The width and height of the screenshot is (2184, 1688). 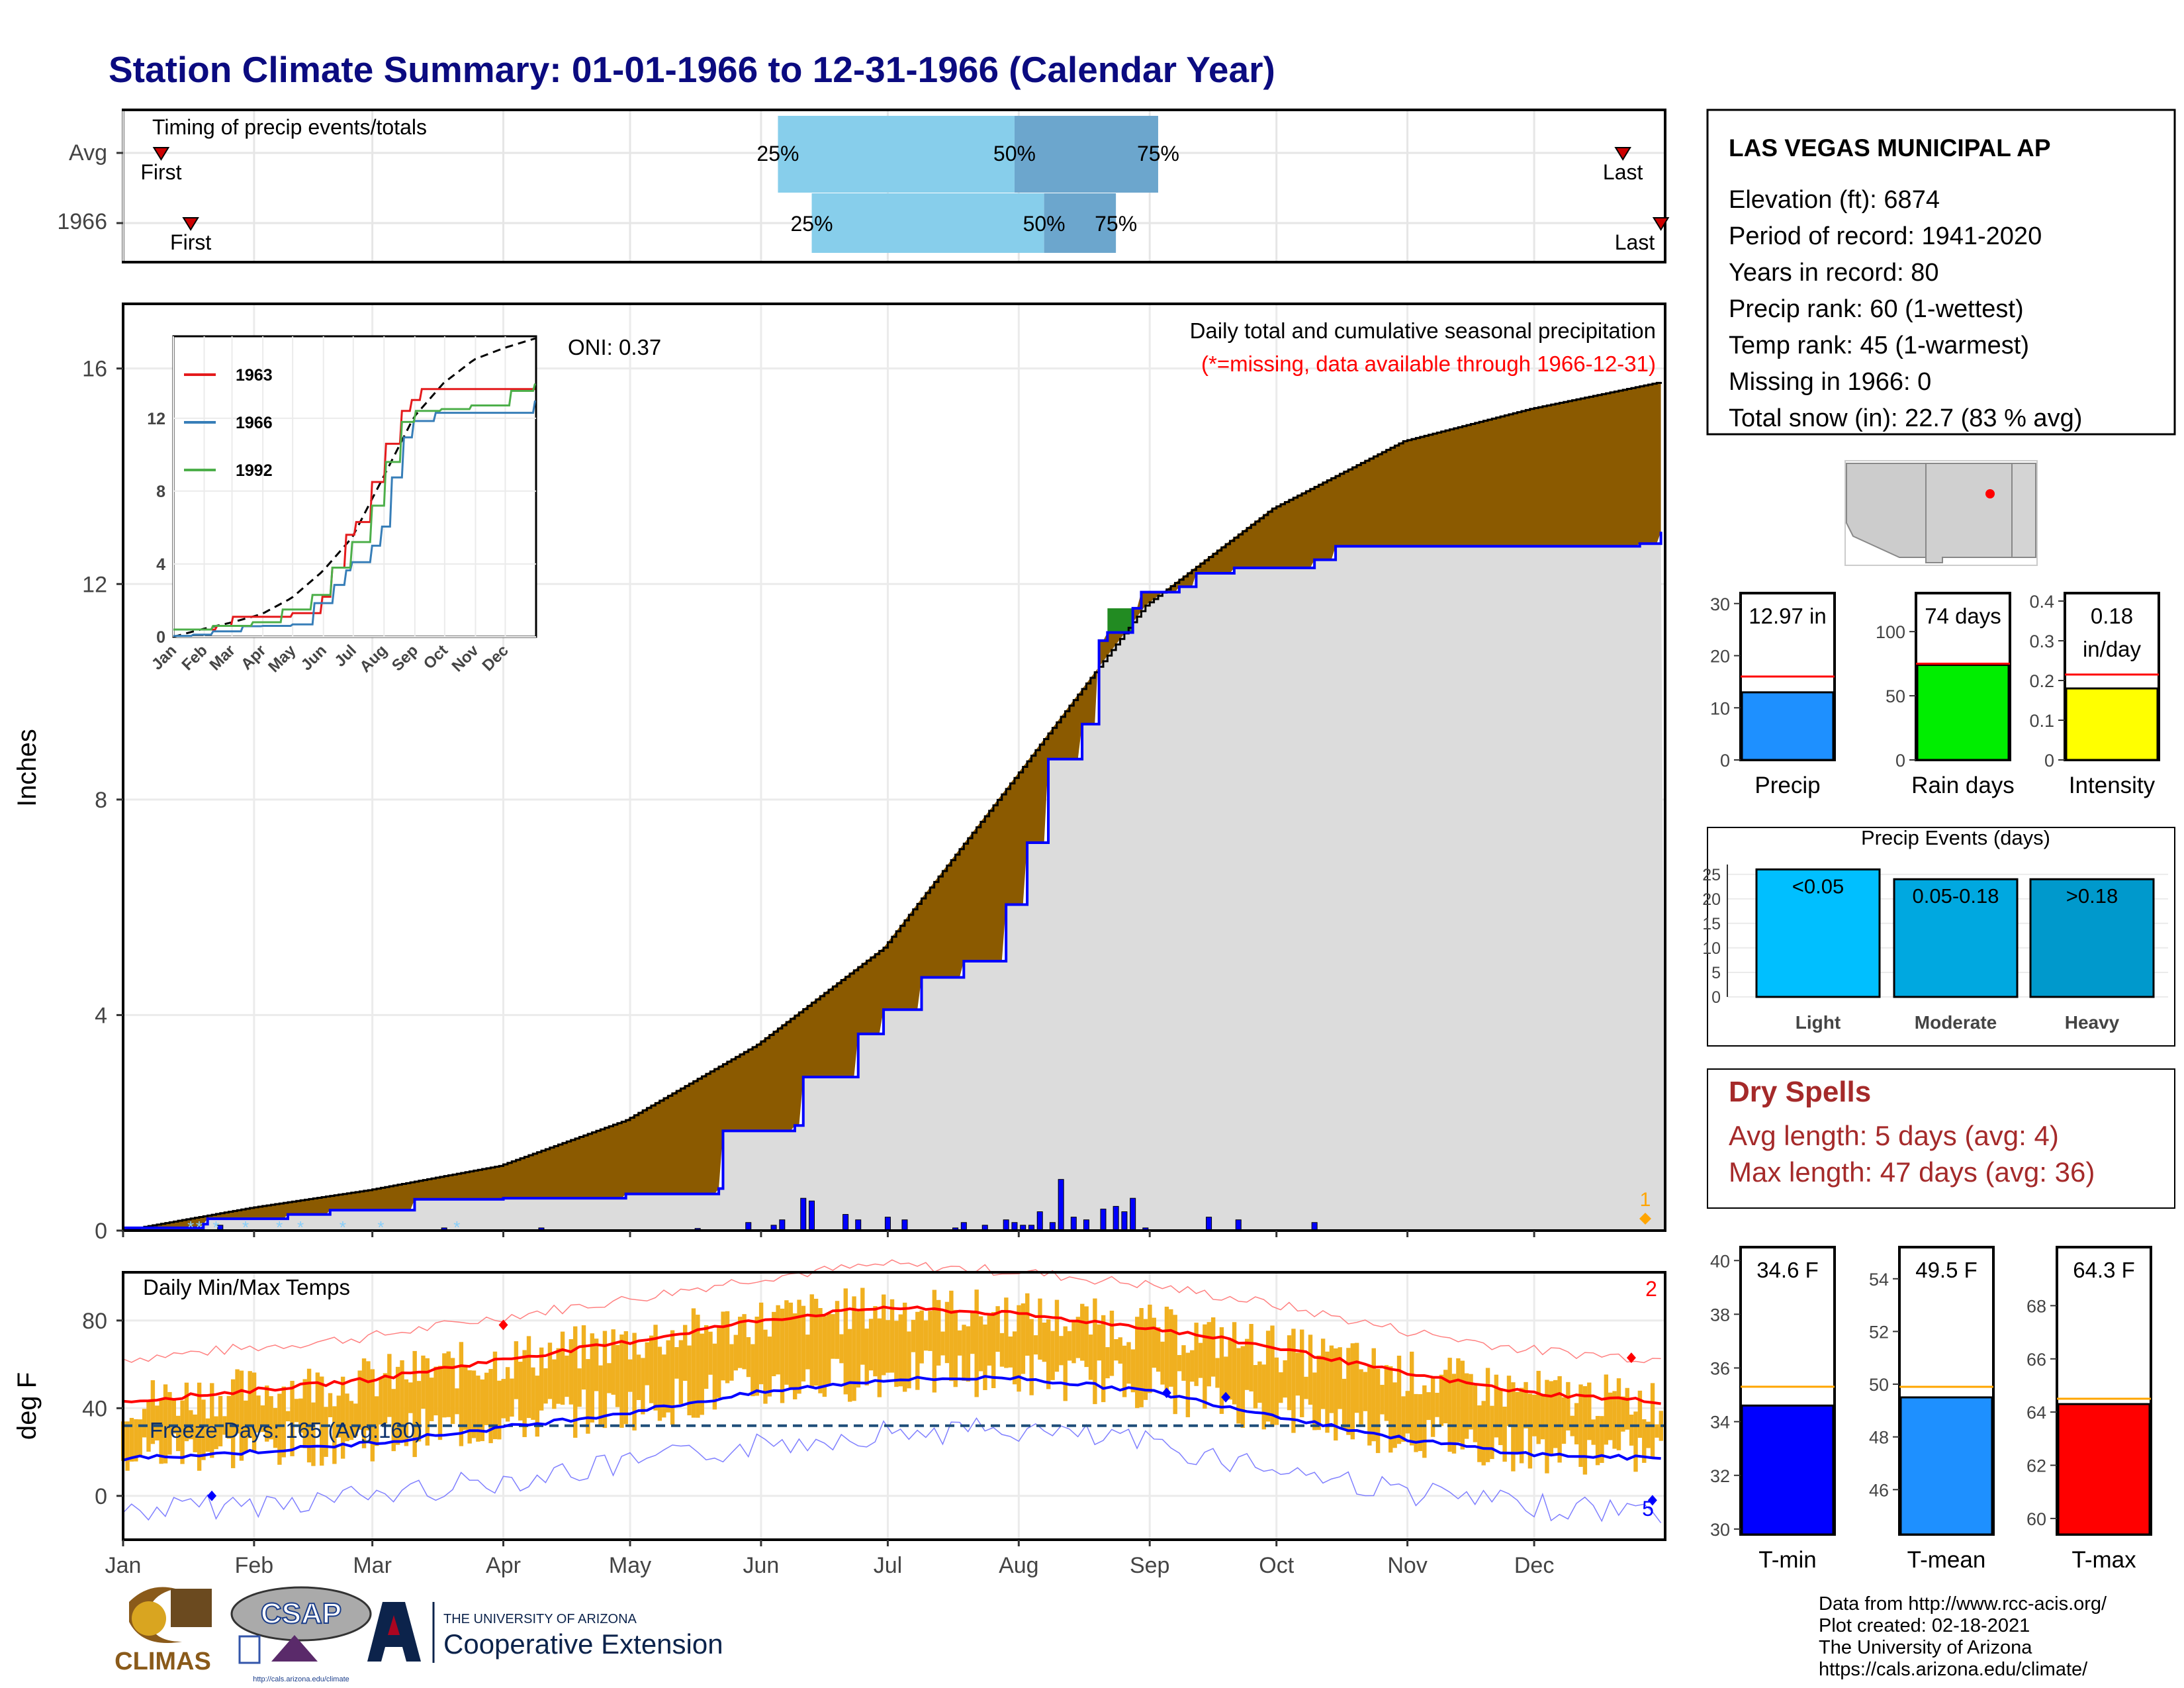 I want to click on temp-gauge-value: 34.6 F, so click(x=1787, y=1270).